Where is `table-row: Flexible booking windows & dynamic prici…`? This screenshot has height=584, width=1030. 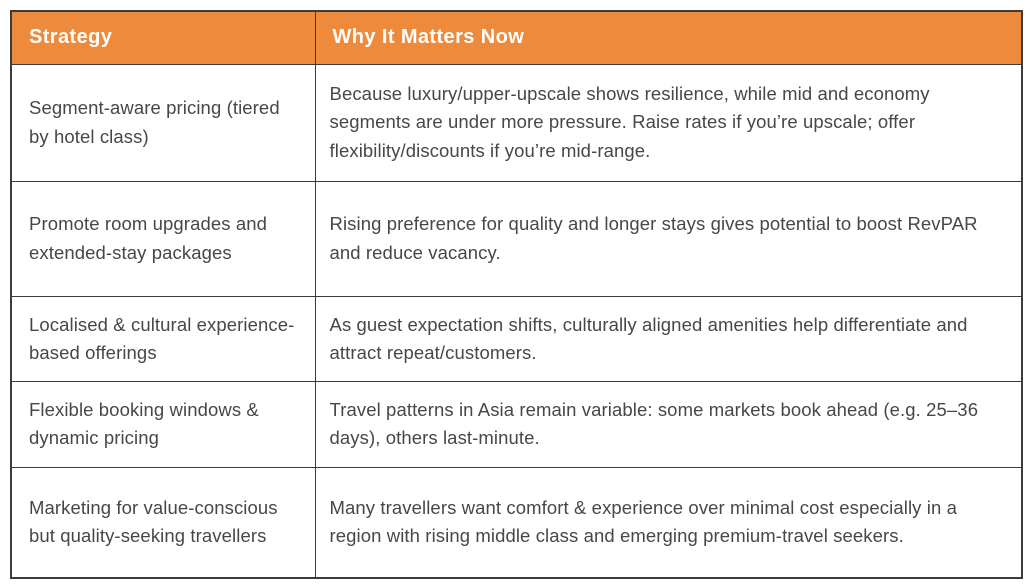
table-row: Flexible booking windows & dynamic prici… is located at coordinates (516, 424).